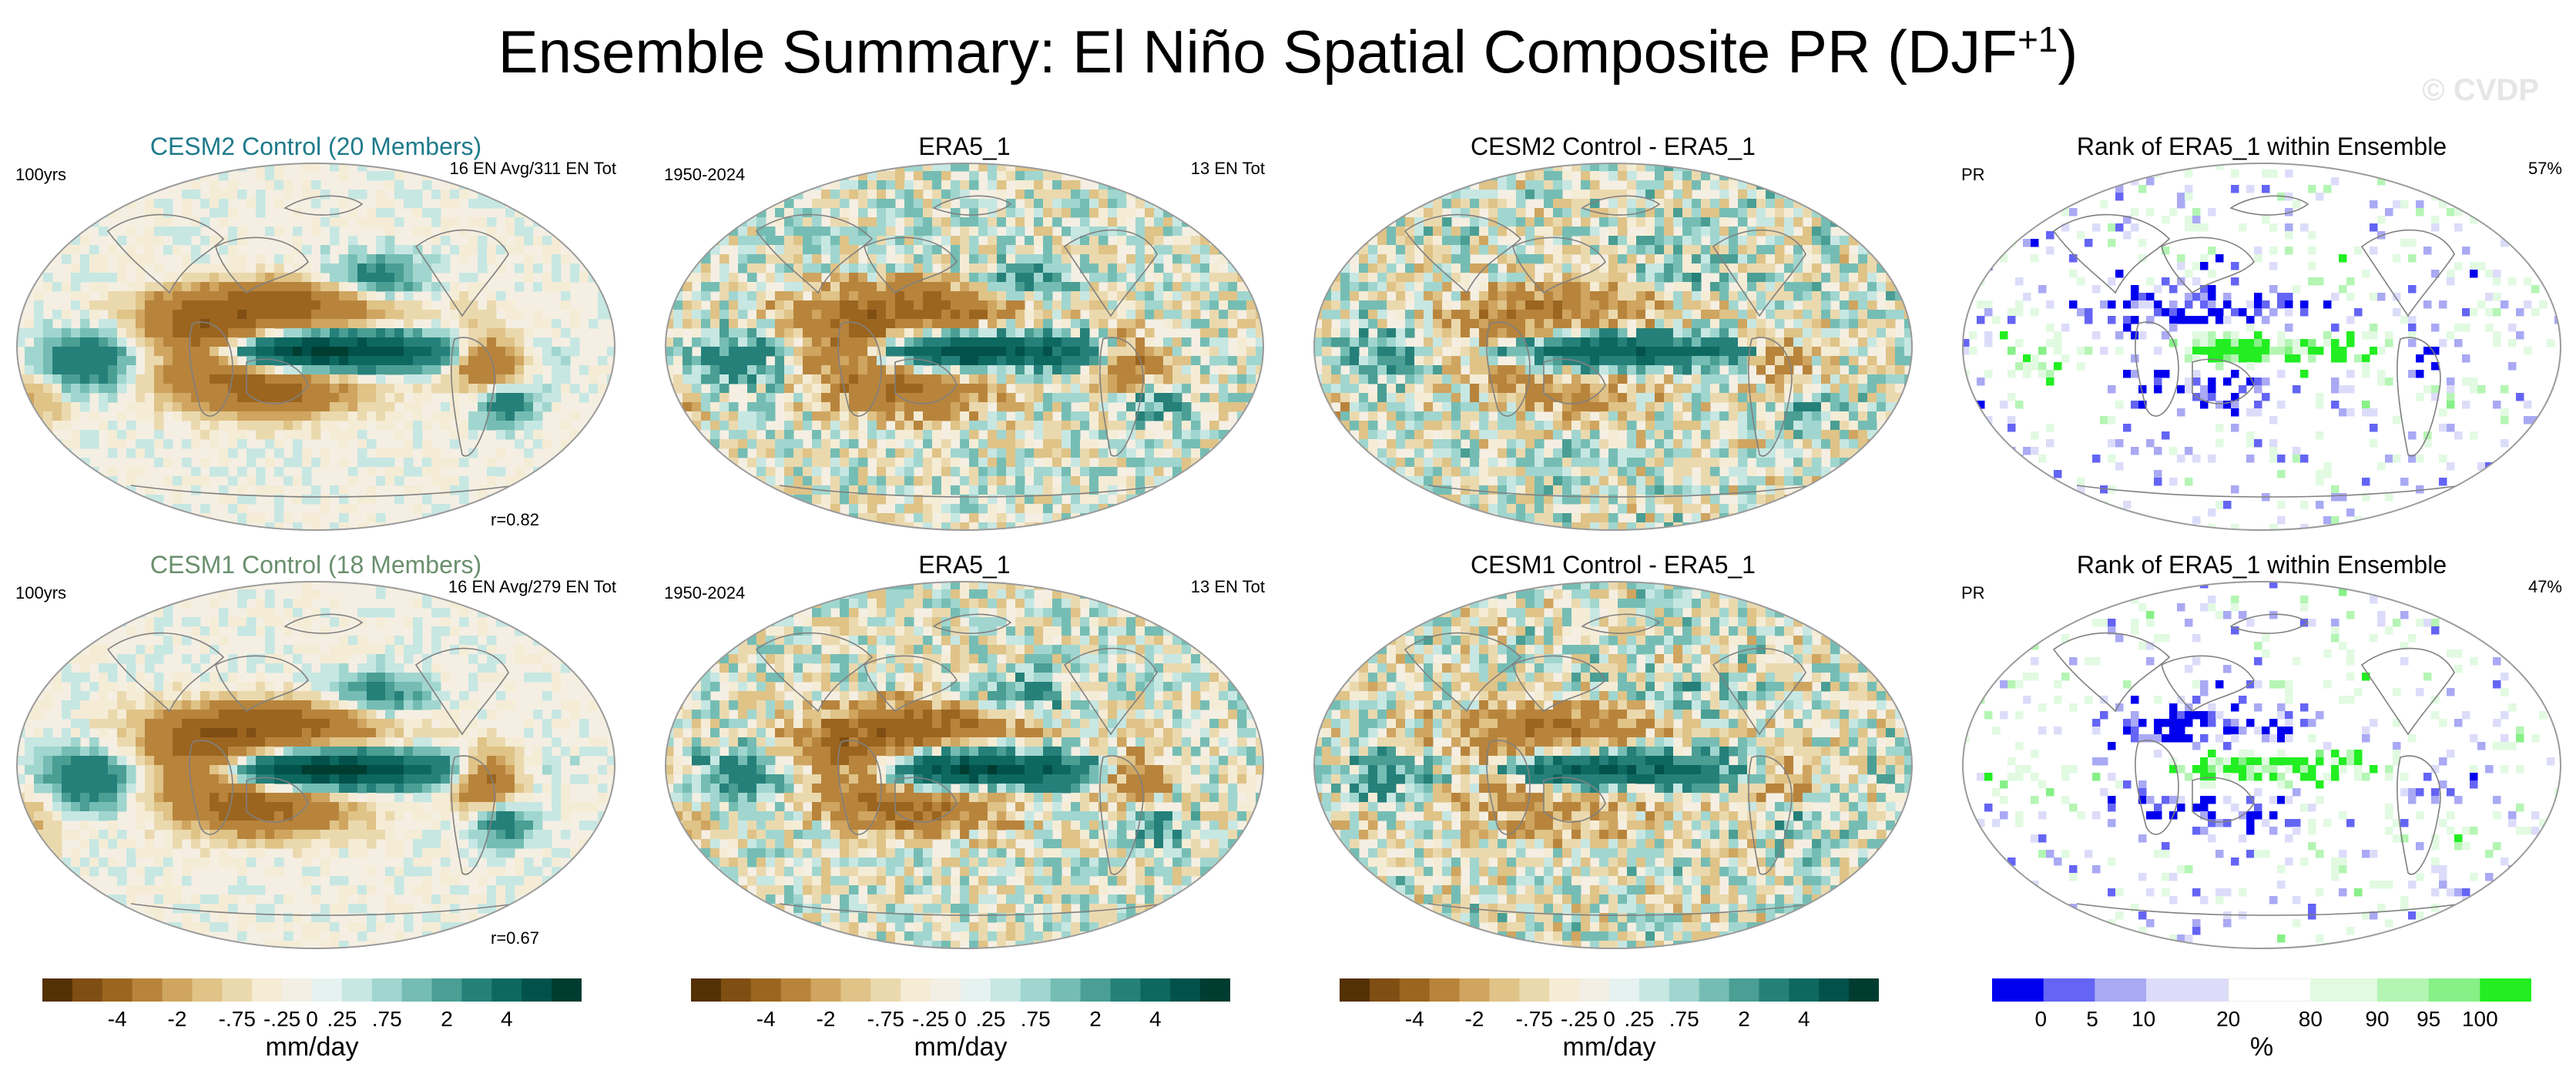 The height and width of the screenshot is (1084, 2576). I want to click on panel-correlation-label: r=0.67, so click(515, 938).